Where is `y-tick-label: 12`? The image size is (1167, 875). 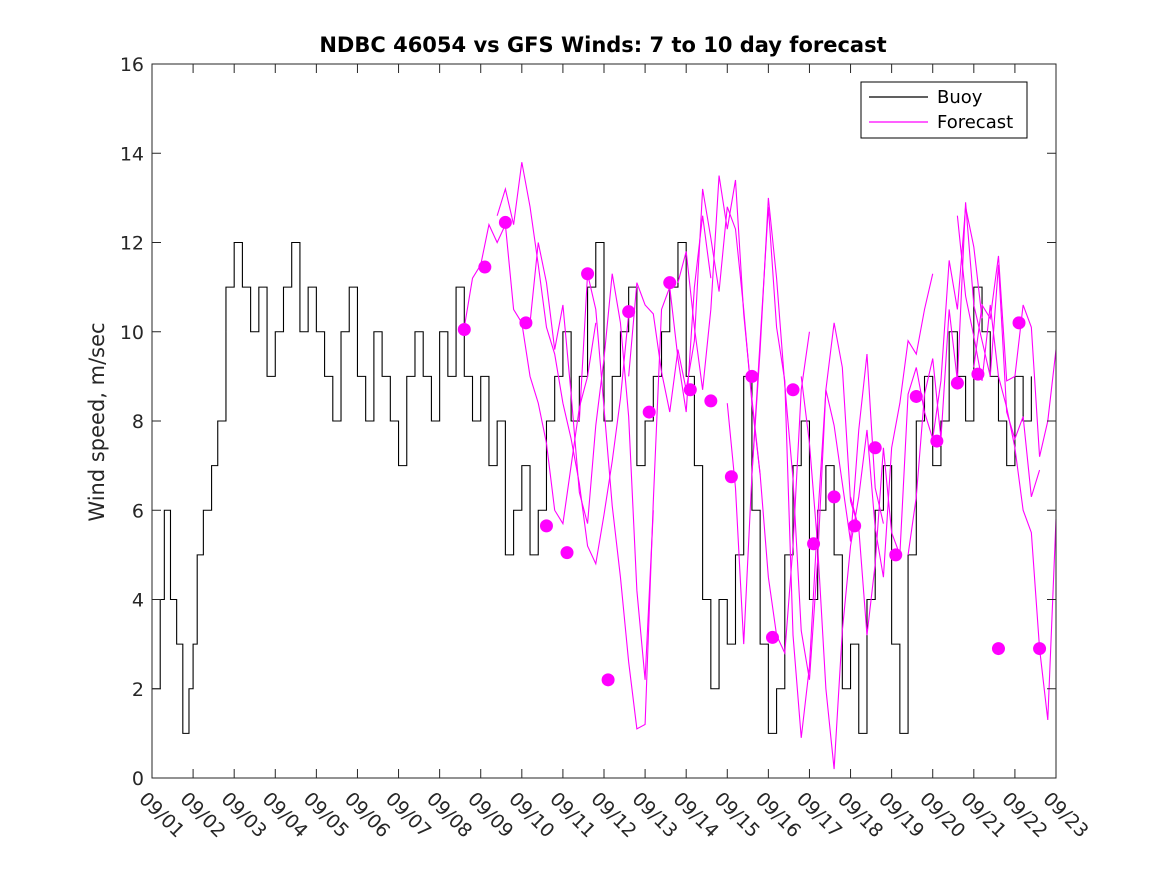
y-tick-label: 12 is located at coordinates (132, 244).